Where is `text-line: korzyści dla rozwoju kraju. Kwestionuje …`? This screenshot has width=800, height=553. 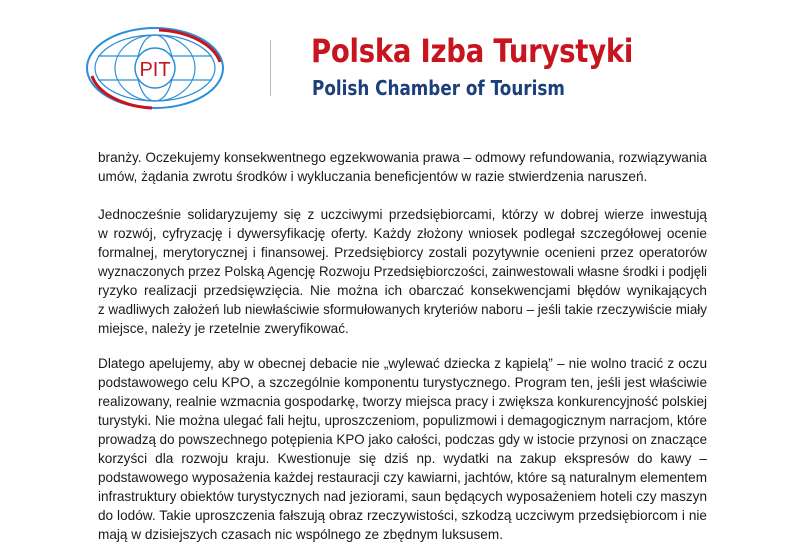 text-line: korzyści dla rozwoju kraju. Kwestionuje … is located at coordinates (402, 458).